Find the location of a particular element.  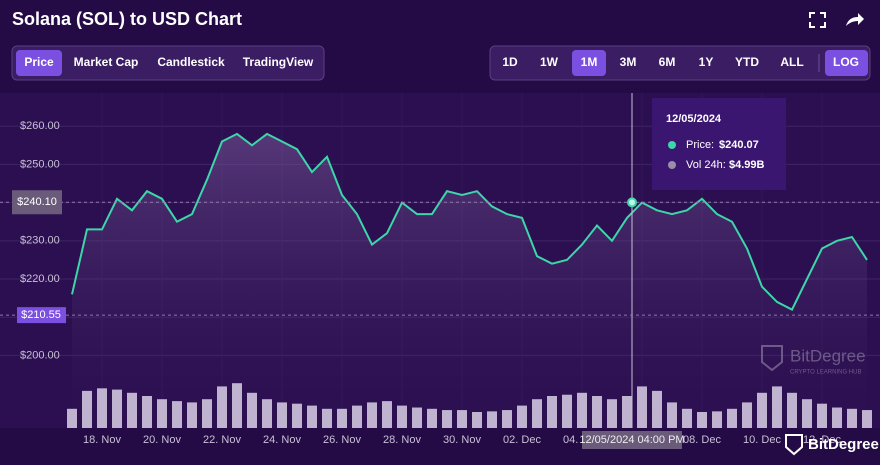

crosshair-x-label: 12/05/2024 04:00 PM is located at coordinates (631, 440).